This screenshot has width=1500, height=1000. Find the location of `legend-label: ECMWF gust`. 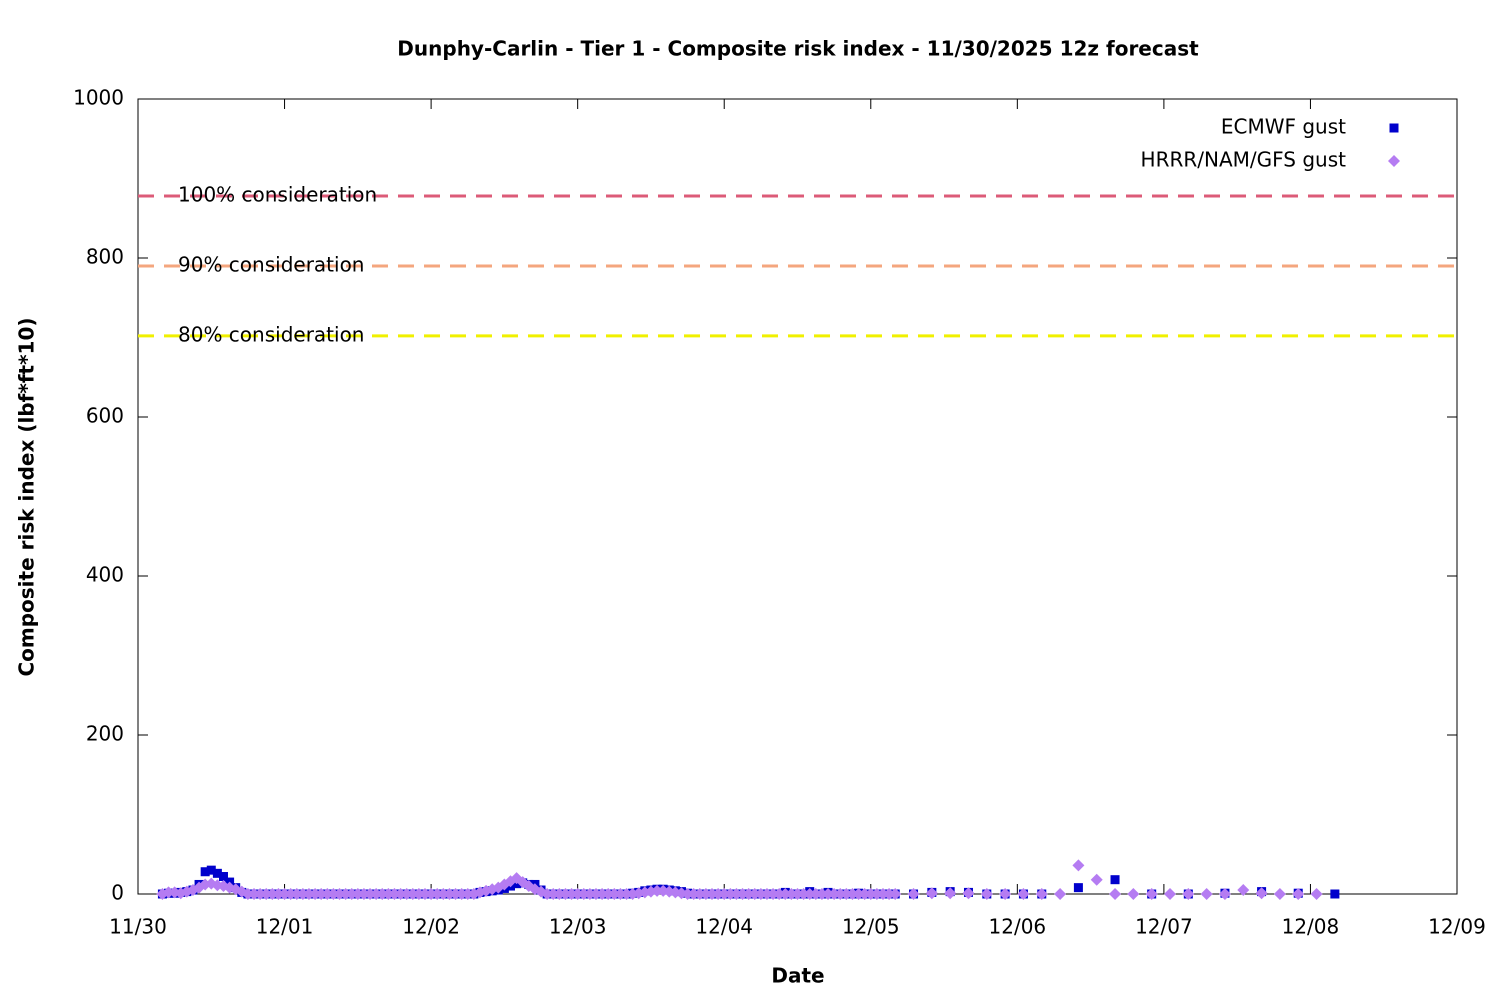

legend-label: ECMWF gust is located at coordinates (1283, 127).